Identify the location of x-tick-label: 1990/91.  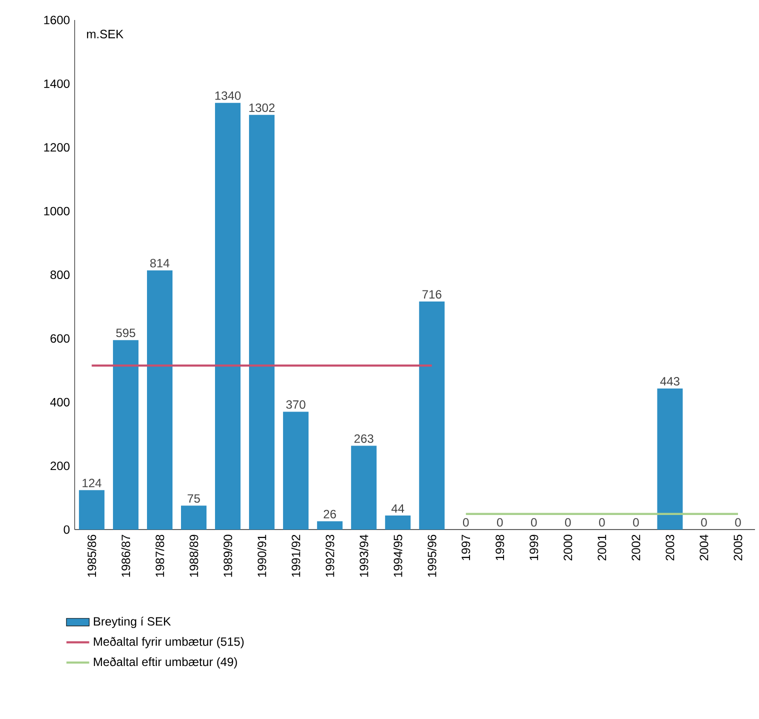
(261, 555).